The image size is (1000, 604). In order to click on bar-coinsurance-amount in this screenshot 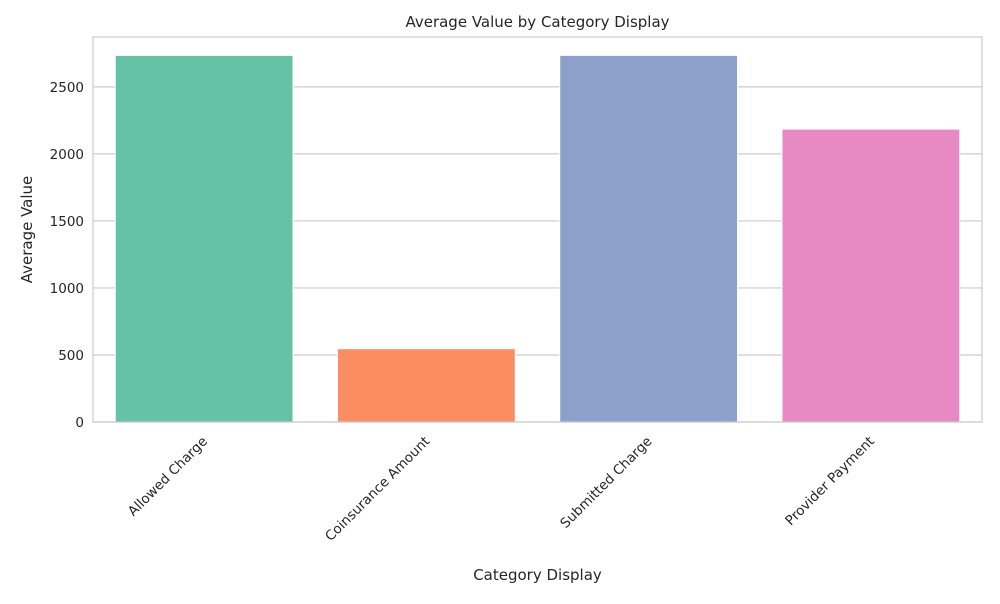, I will do `click(426, 385)`.